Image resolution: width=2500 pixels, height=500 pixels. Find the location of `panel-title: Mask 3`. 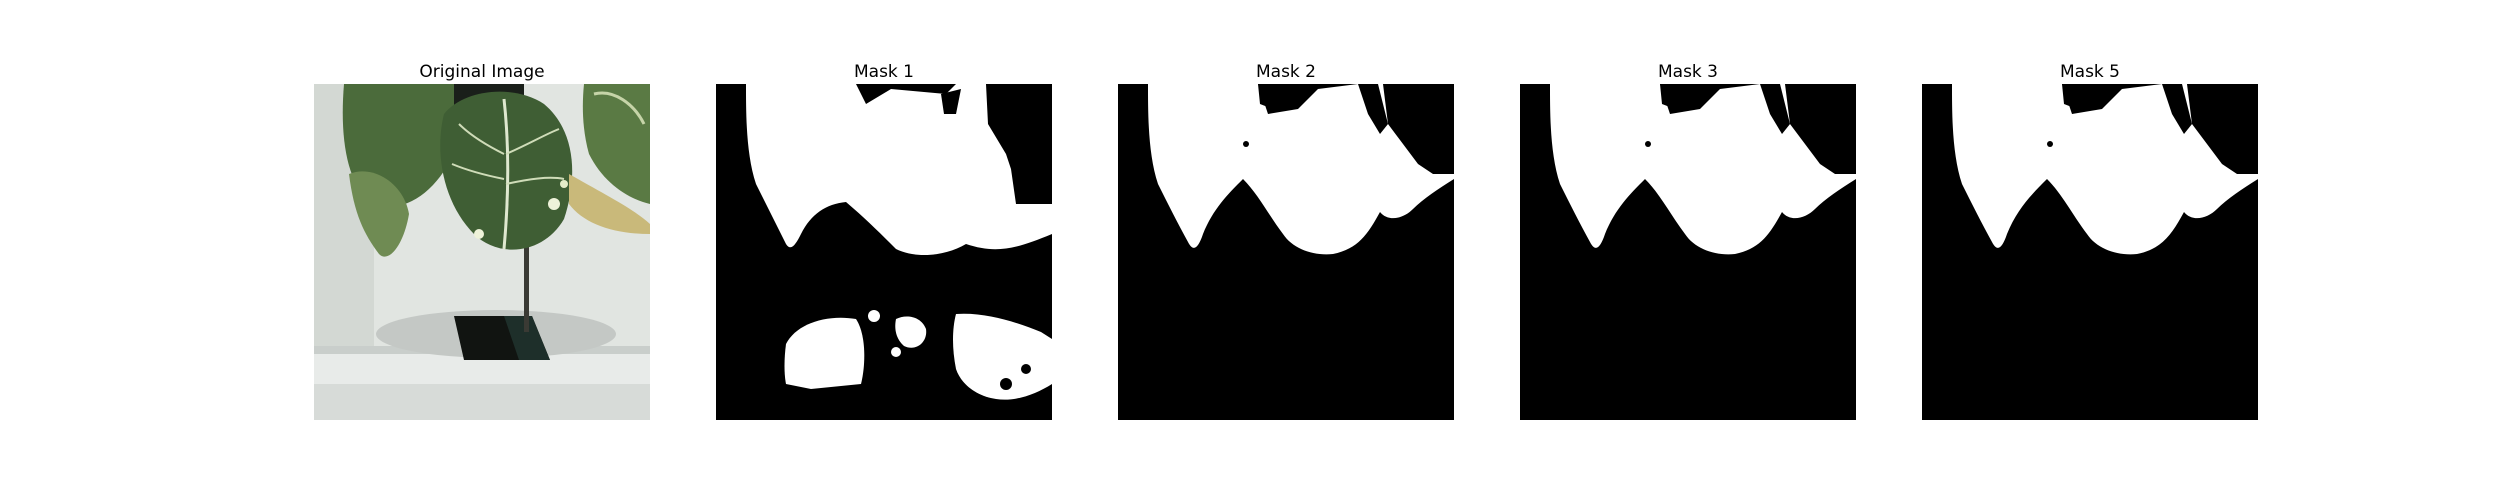

panel-title: Mask 3 is located at coordinates (1687, 72).